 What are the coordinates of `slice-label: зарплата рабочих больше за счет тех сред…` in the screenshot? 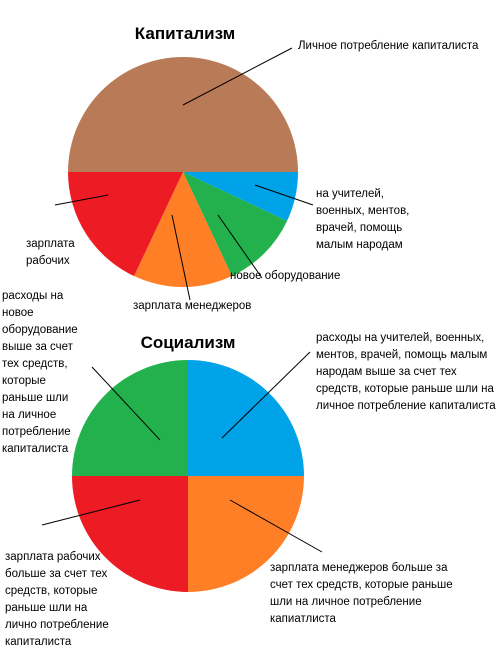 It's located at (57, 599).